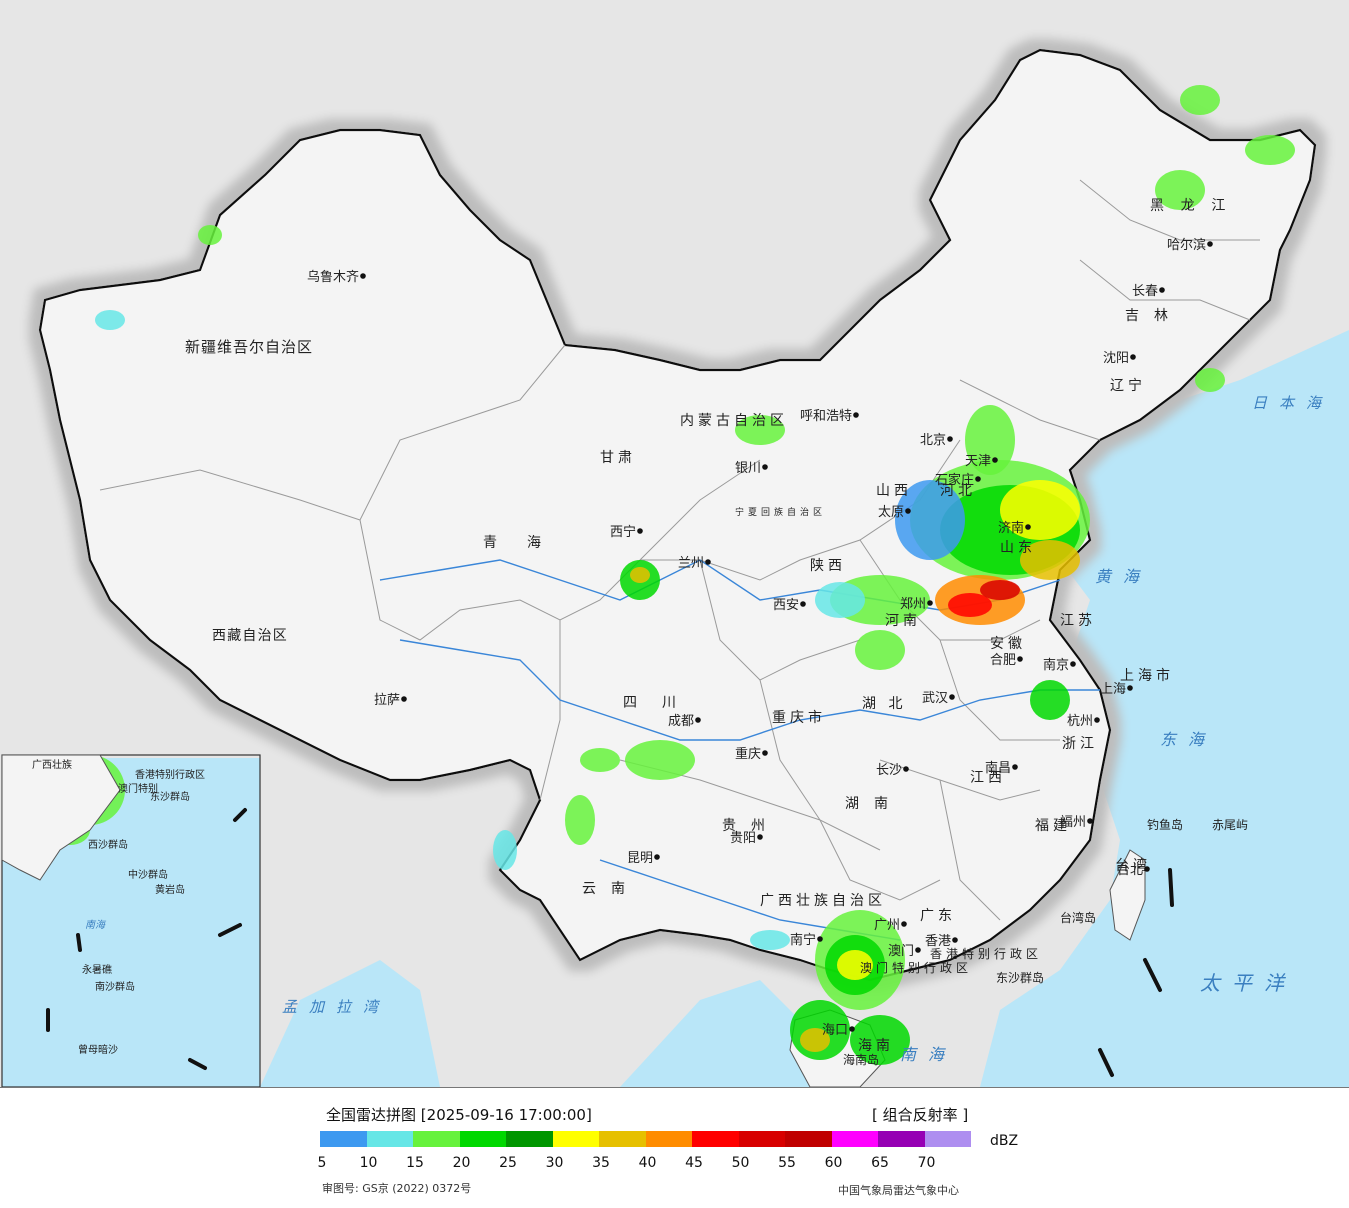 The image size is (1349, 1208). Describe the element at coordinates (387, 700) in the screenshot. I see `city-label: 拉萨` at that location.